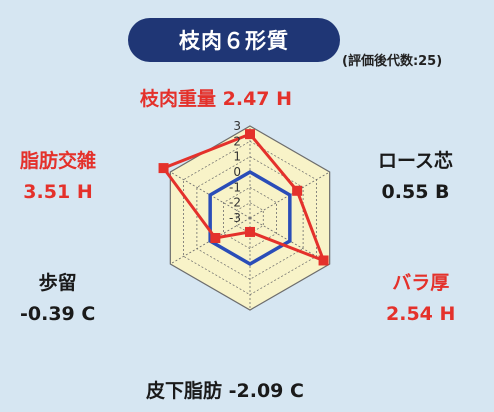 The image size is (494, 412). Describe the element at coordinates (246, 99) in the screenshot. I see `axis-value: 2.47` at that location.